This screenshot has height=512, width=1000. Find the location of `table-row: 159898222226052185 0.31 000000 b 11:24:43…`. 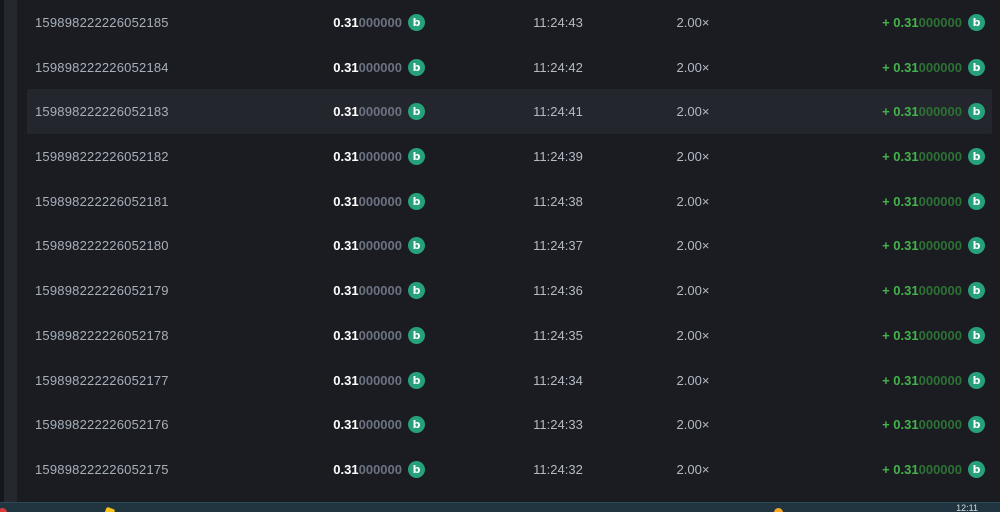

table-row: 159898222226052185 0.31 000000 b 11:24:43… is located at coordinates (509, 22).